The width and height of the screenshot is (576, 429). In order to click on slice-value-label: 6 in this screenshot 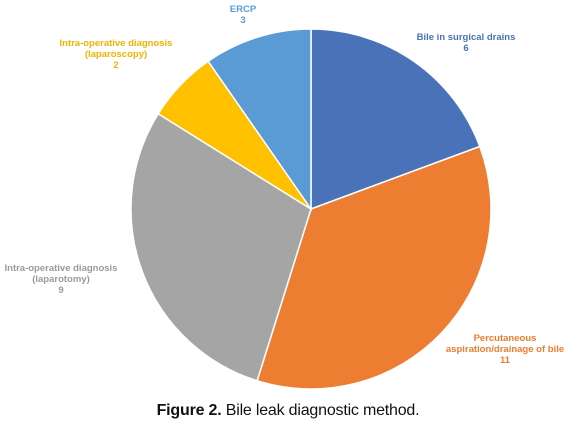, I will do `click(465, 48)`.